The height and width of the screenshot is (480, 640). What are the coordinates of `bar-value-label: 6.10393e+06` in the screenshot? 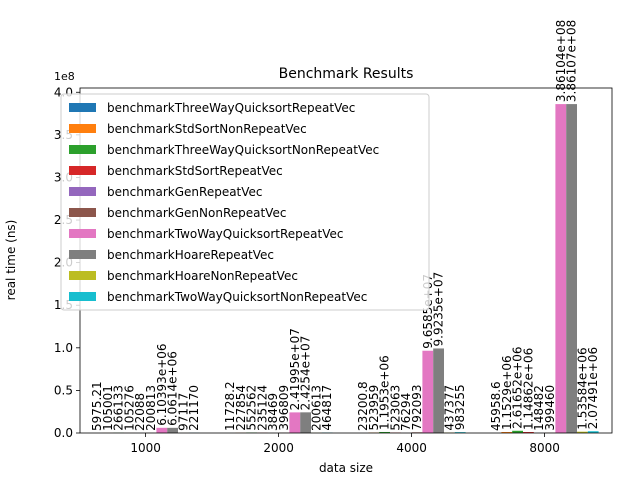 It's located at (162, 384).